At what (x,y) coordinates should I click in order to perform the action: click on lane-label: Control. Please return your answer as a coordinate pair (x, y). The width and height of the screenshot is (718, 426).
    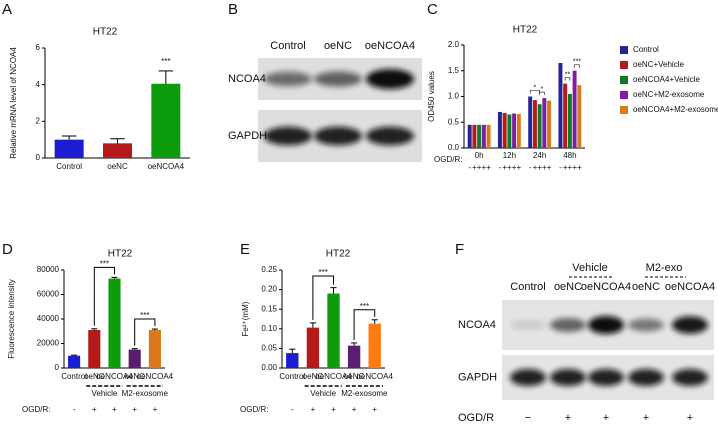
    Looking at the image, I should click on (287, 46).